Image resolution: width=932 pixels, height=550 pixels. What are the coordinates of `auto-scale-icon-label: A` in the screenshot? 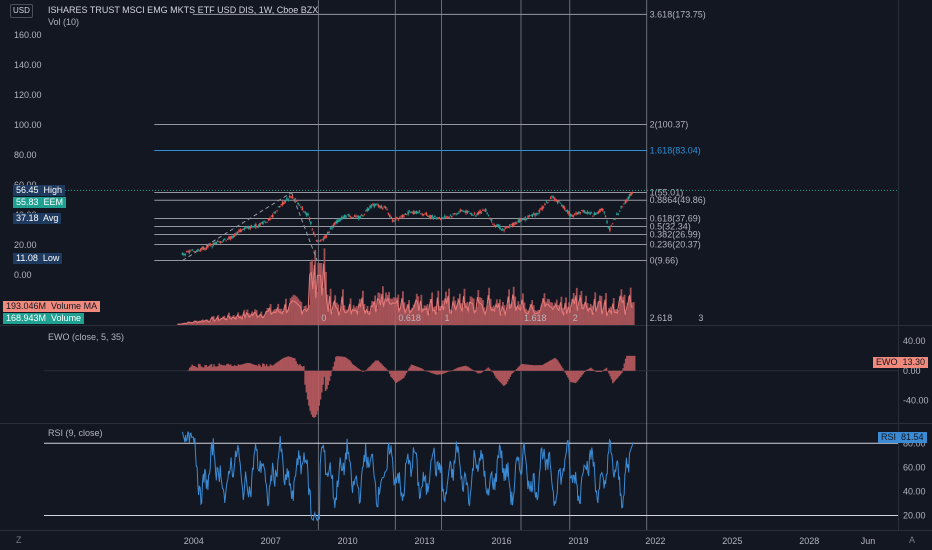 It's located at (912, 540).